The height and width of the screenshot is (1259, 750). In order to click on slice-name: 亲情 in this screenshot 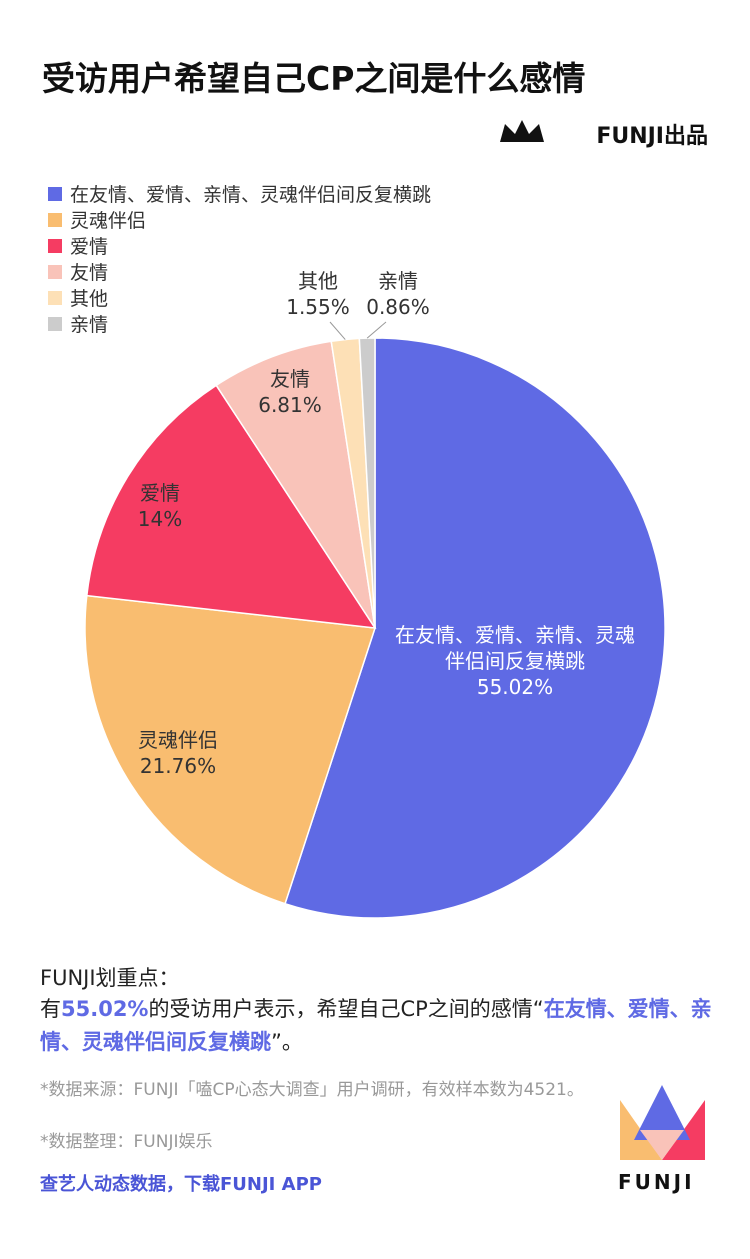, I will do `click(397, 281)`.